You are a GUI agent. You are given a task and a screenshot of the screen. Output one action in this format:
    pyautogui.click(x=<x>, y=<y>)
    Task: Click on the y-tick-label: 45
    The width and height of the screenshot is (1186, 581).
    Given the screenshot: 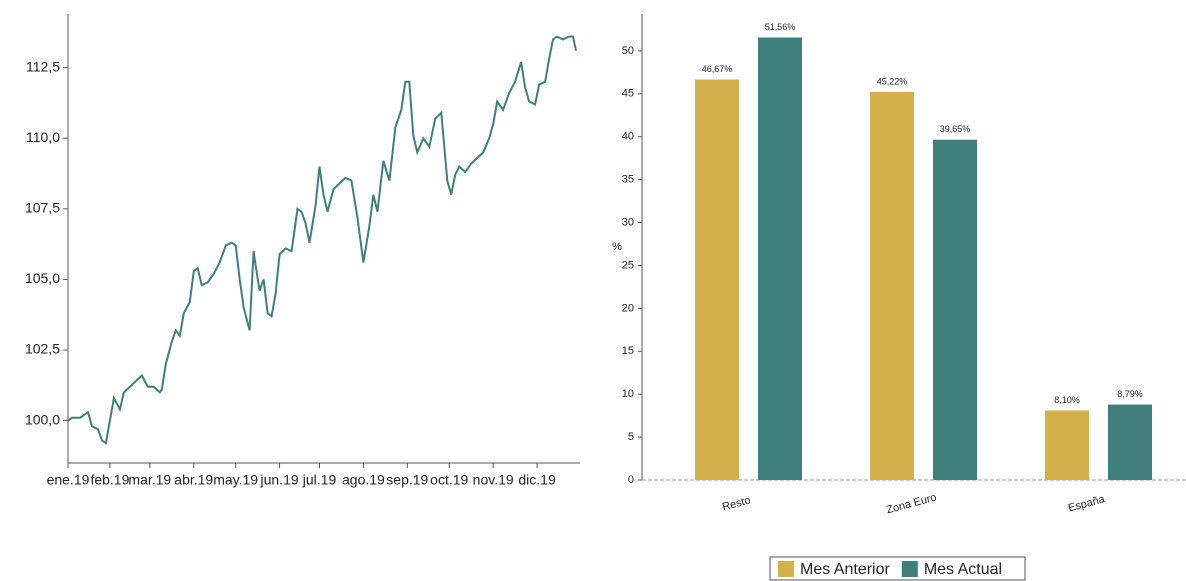 What is the action you would take?
    pyautogui.click(x=628, y=94)
    